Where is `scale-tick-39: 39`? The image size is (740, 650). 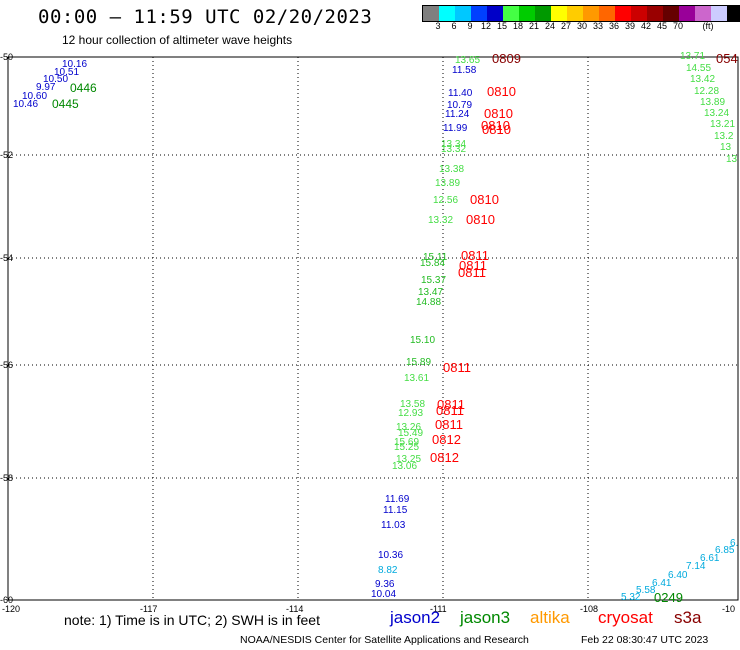
scale-tick-39: 39 is located at coordinates (629, 26).